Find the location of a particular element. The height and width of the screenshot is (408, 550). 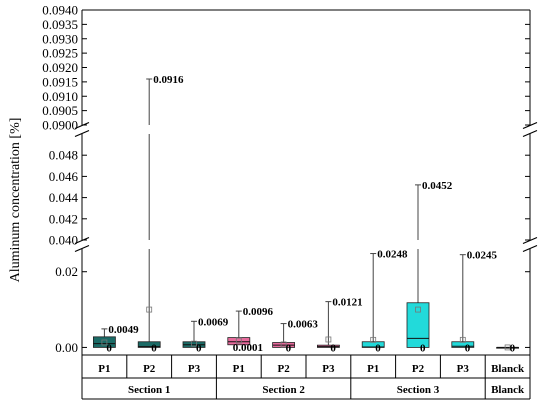

max-value-label: 0.0916 is located at coordinates (168, 80).